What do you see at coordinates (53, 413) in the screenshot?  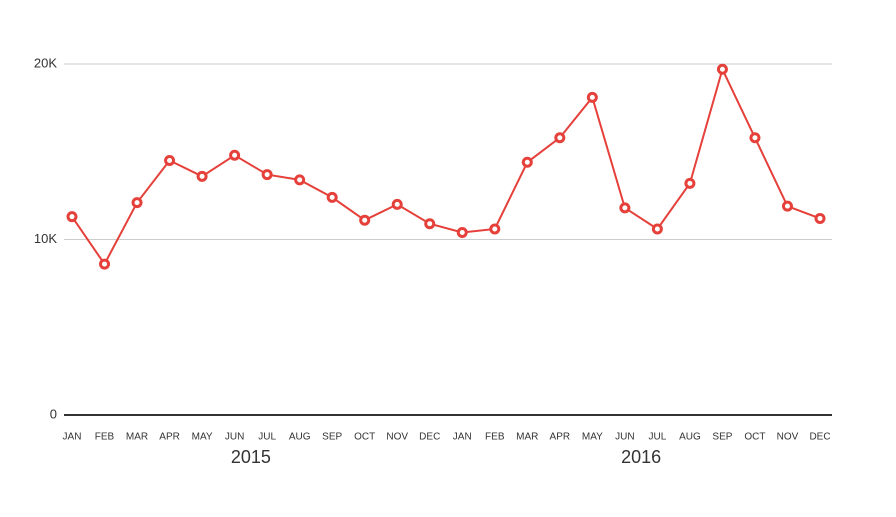 I see `y-tick-label: 0` at bounding box center [53, 413].